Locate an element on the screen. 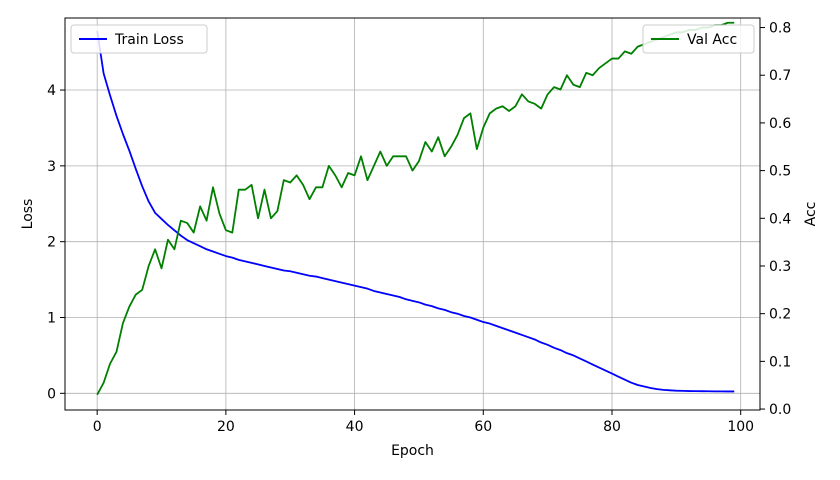 The image size is (840, 480). y-axis-left: 0 1 2 3 4 is located at coordinates (56, 242).